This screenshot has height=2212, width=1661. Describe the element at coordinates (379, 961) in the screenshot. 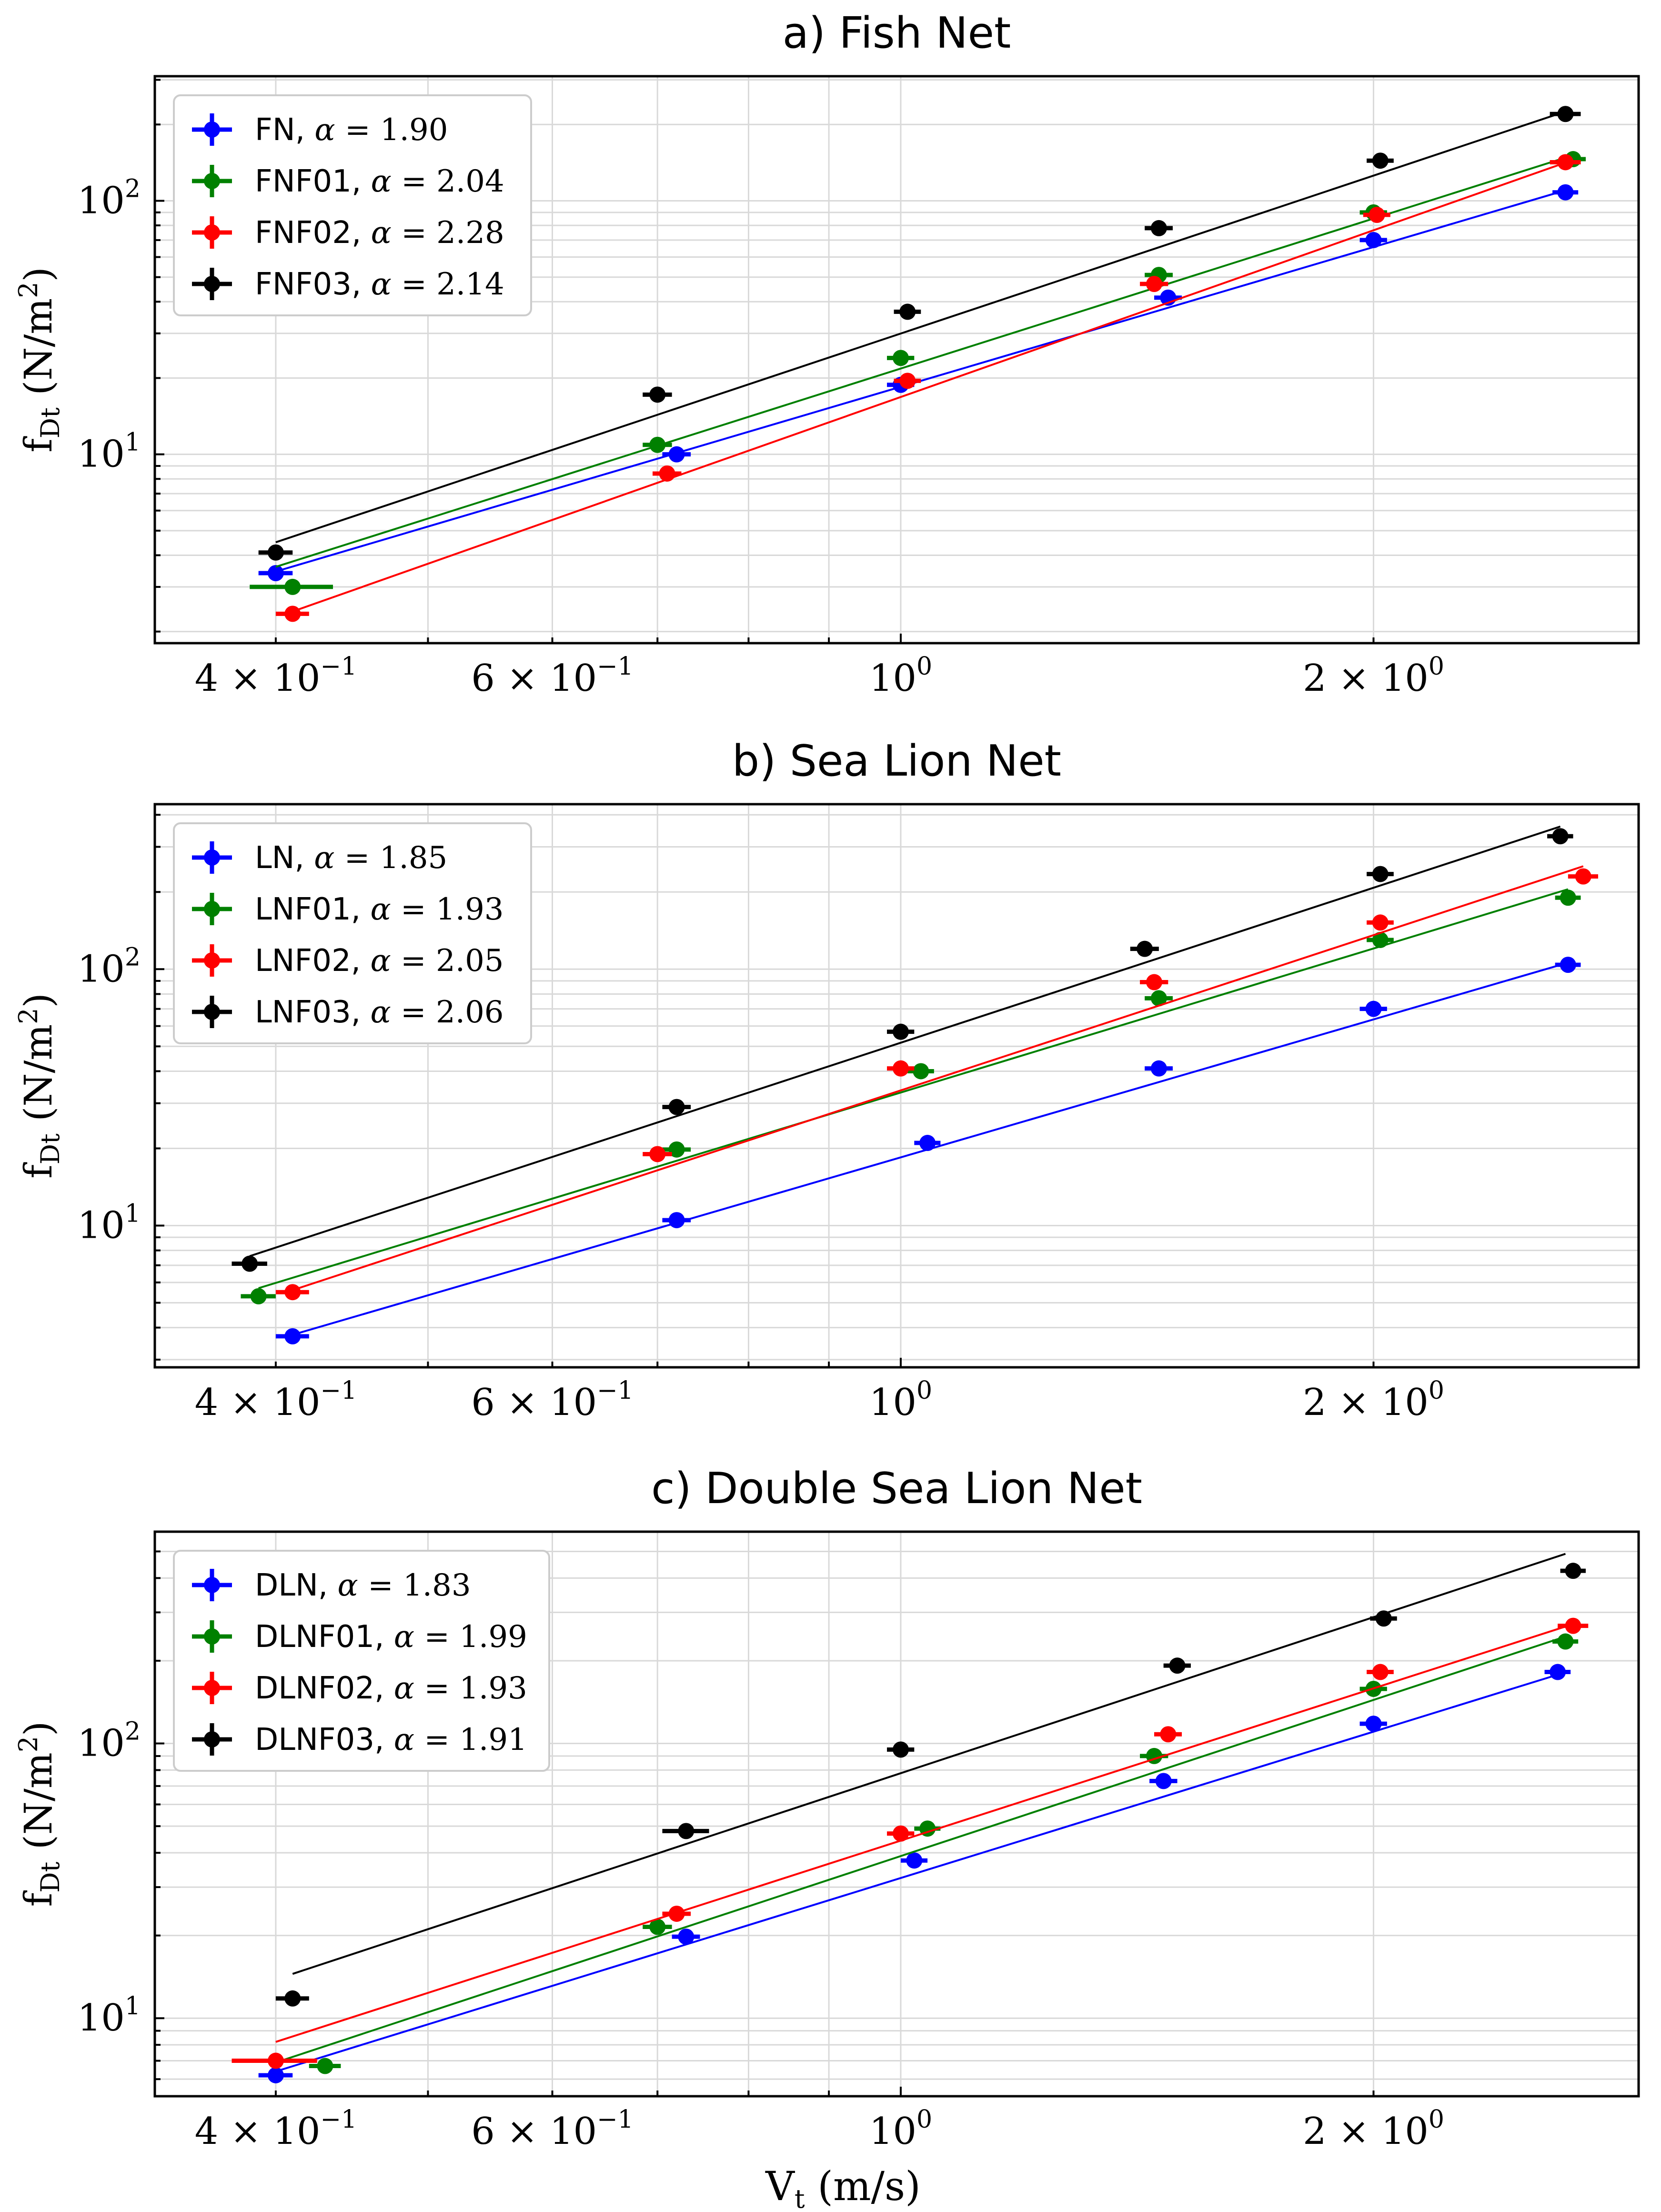

I see `legend-label: LNF02, α = 2.05` at that location.